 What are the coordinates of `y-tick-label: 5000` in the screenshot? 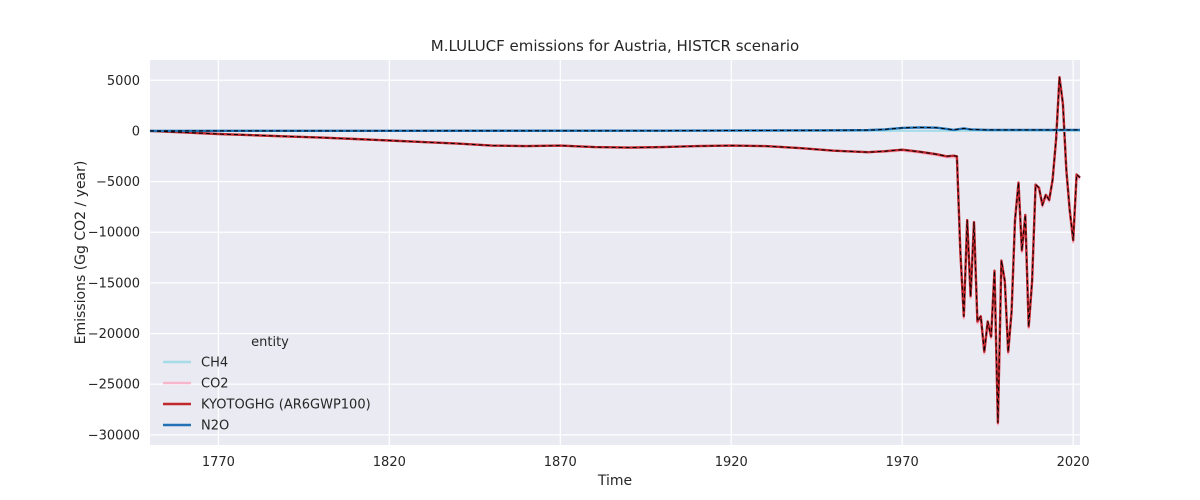 It's located at (123, 81).